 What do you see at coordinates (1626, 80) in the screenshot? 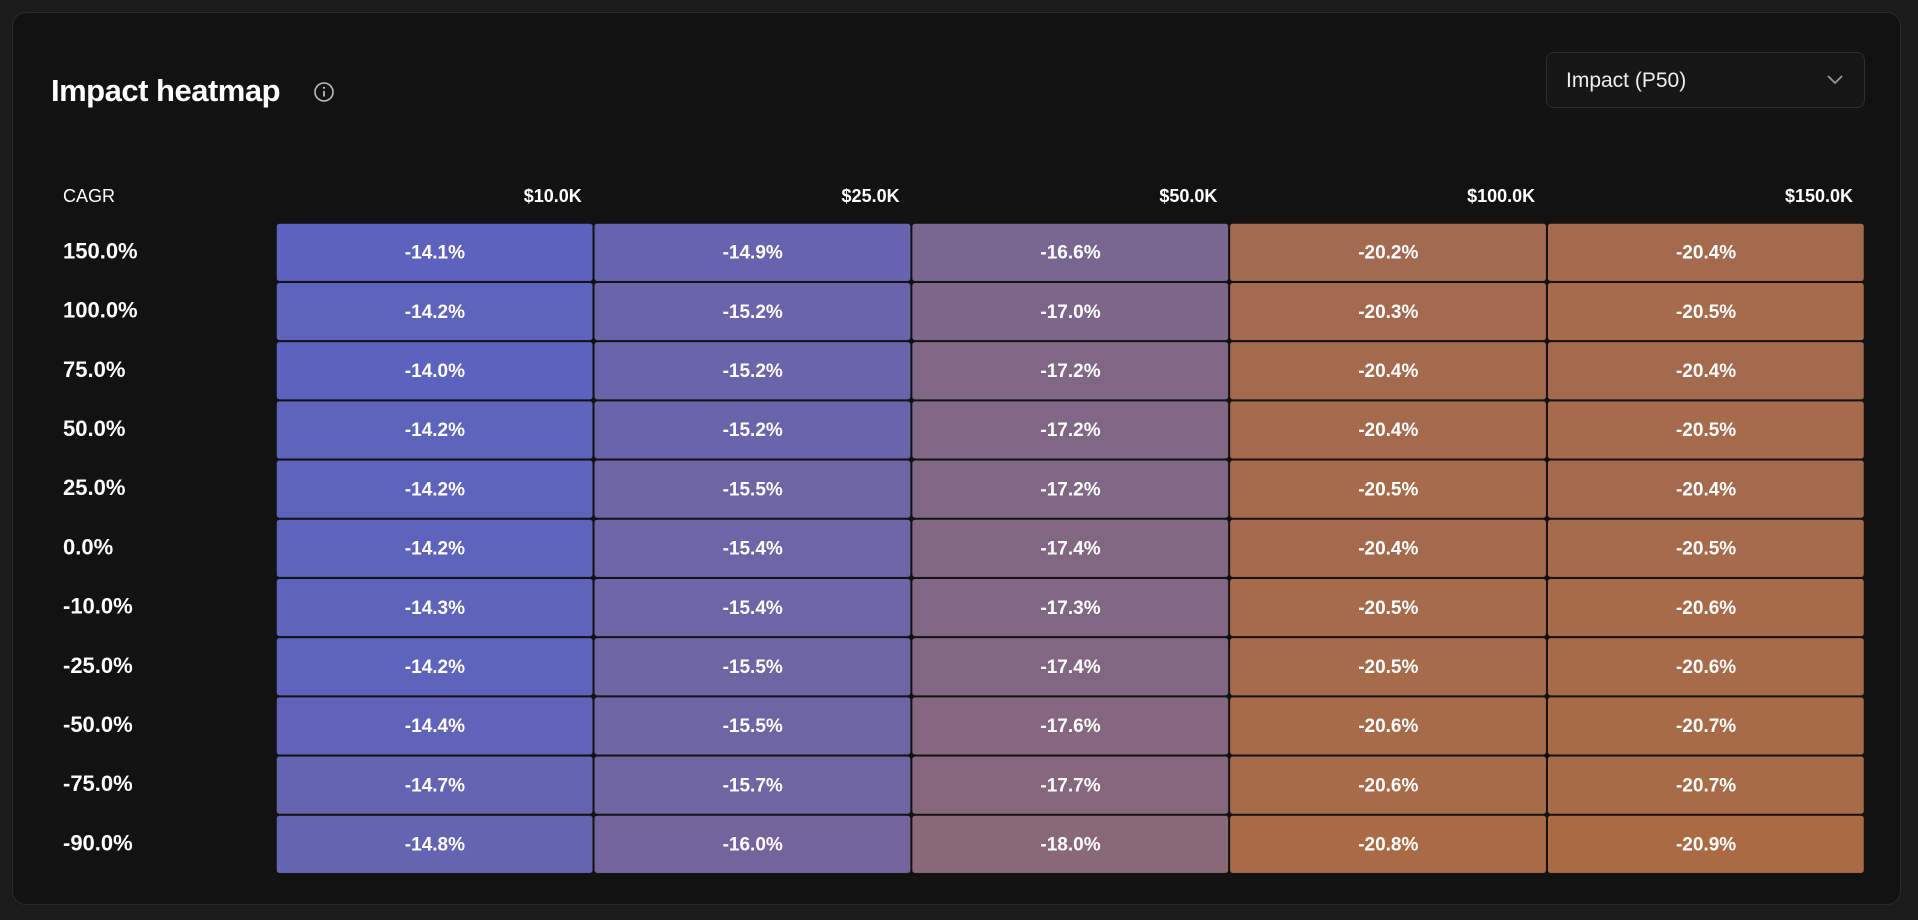
I see `dropdown-label: Impact (P50)` at bounding box center [1626, 80].